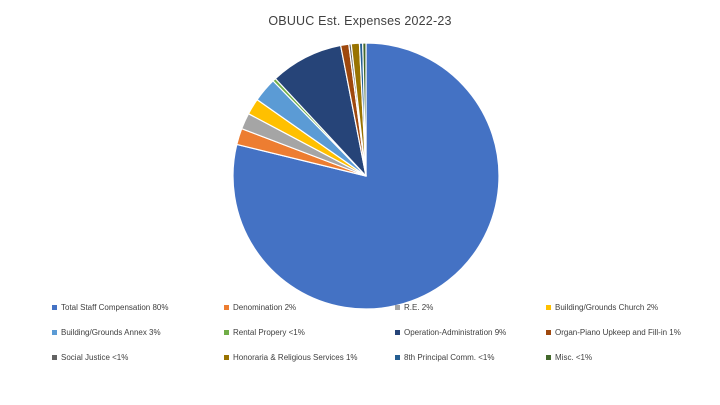  What do you see at coordinates (449, 357) in the screenshot?
I see `legend-label: 8th Principal Comm. <1%` at bounding box center [449, 357].